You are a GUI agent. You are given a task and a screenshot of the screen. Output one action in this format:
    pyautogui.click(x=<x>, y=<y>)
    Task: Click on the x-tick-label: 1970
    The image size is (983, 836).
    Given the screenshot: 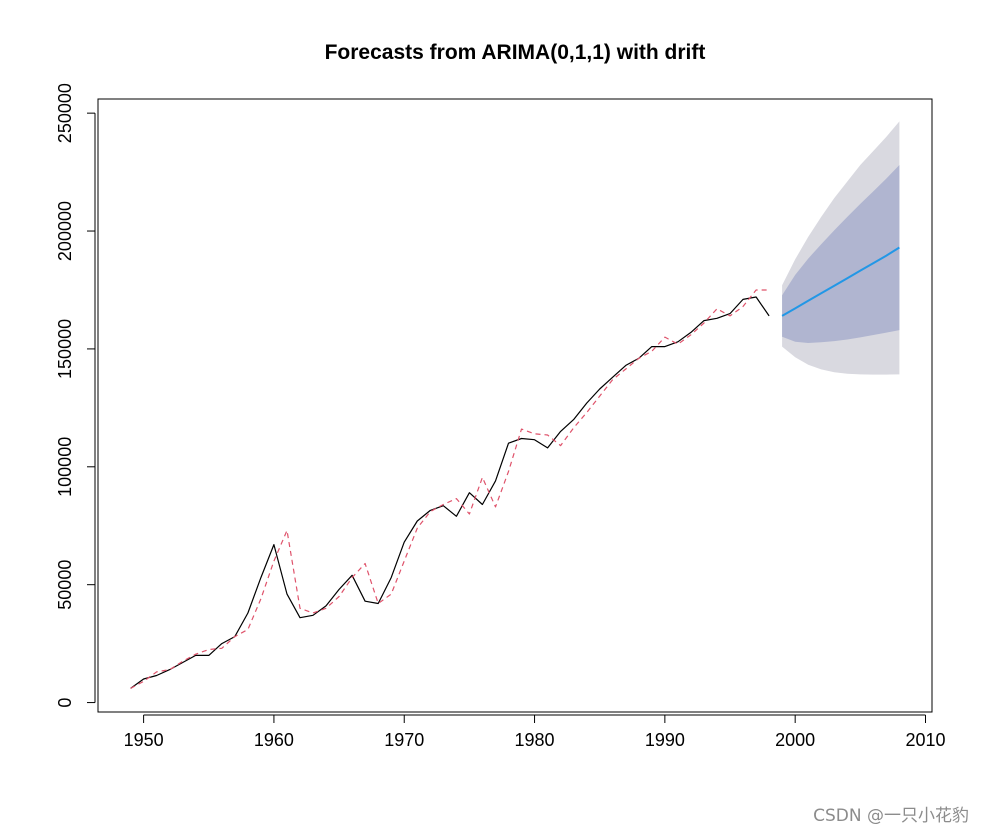 What is the action you would take?
    pyautogui.click(x=404, y=740)
    